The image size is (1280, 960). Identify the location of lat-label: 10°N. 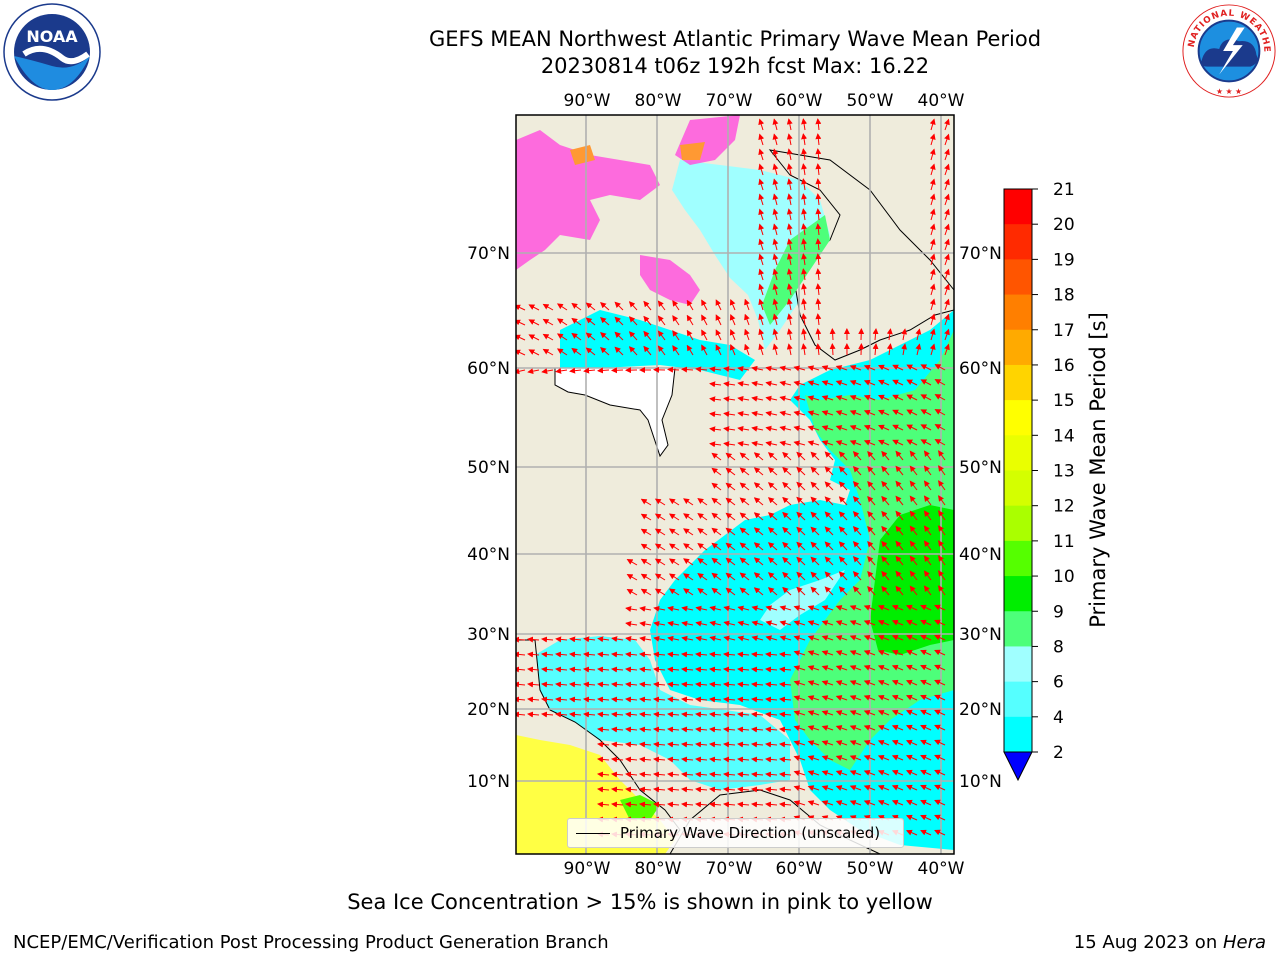
(488, 782).